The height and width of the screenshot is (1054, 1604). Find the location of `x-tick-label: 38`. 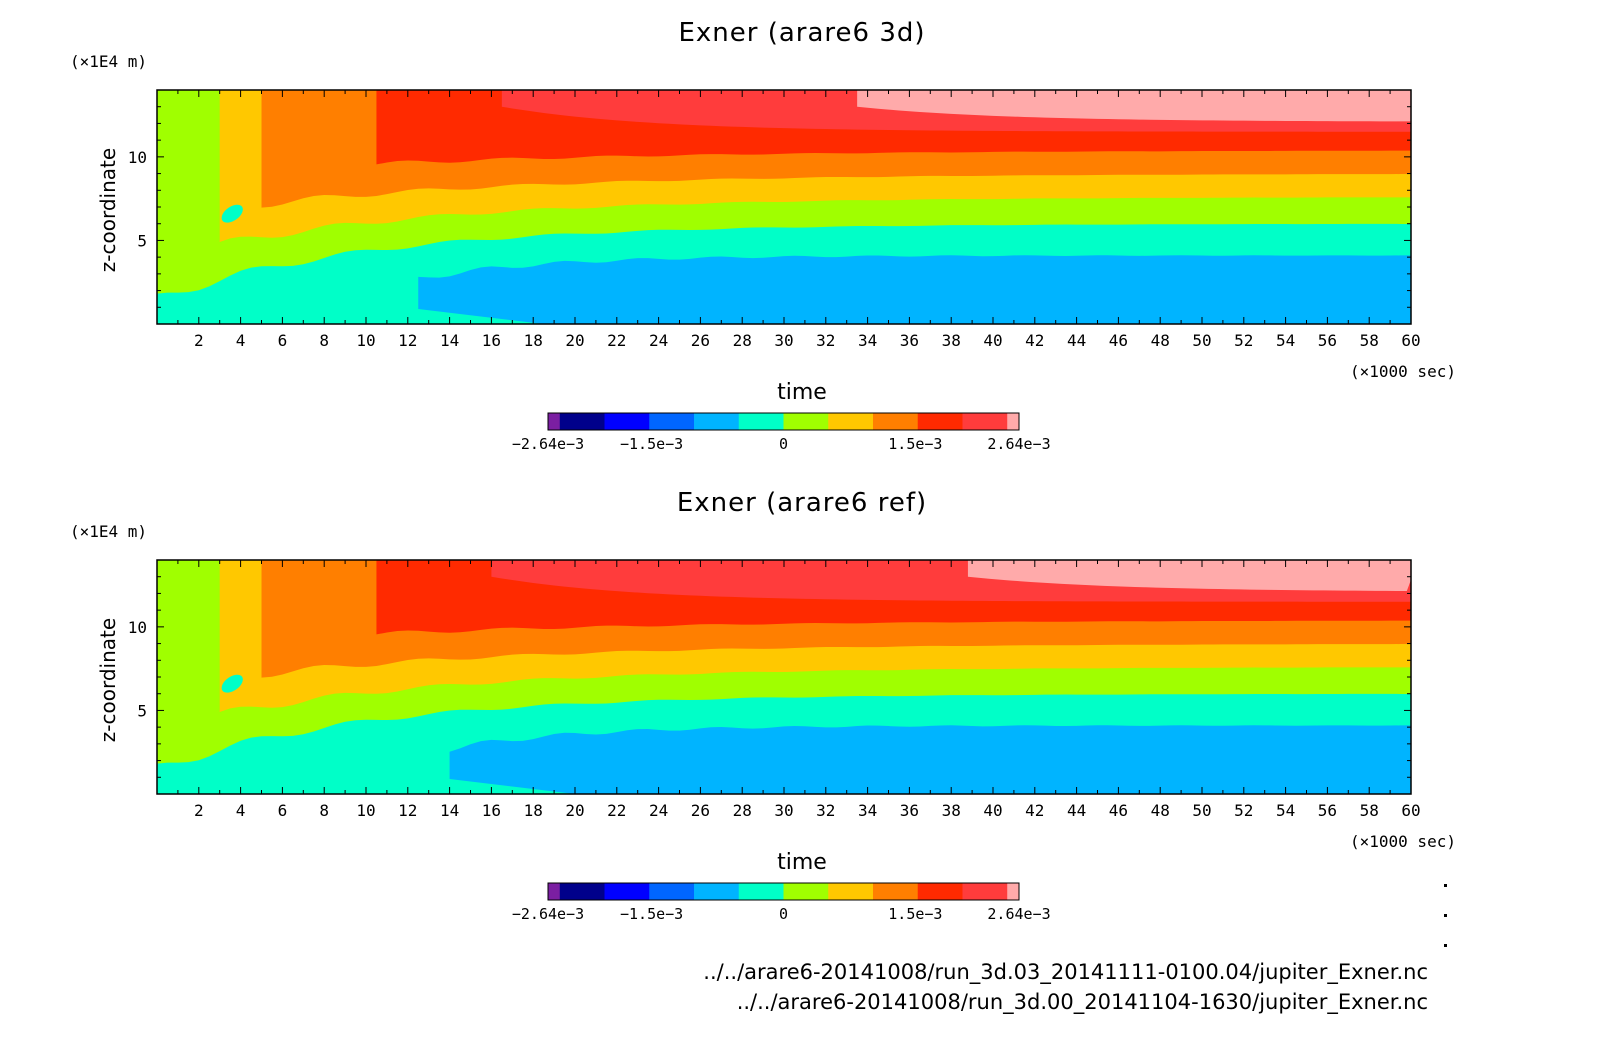

x-tick-label: 38 is located at coordinates (951, 810).